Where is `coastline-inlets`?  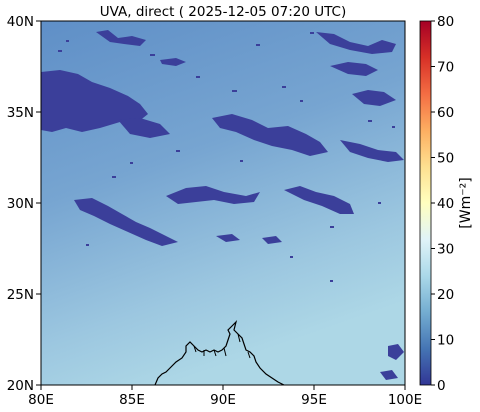 coastline-inlets is located at coordinates (222, 346).